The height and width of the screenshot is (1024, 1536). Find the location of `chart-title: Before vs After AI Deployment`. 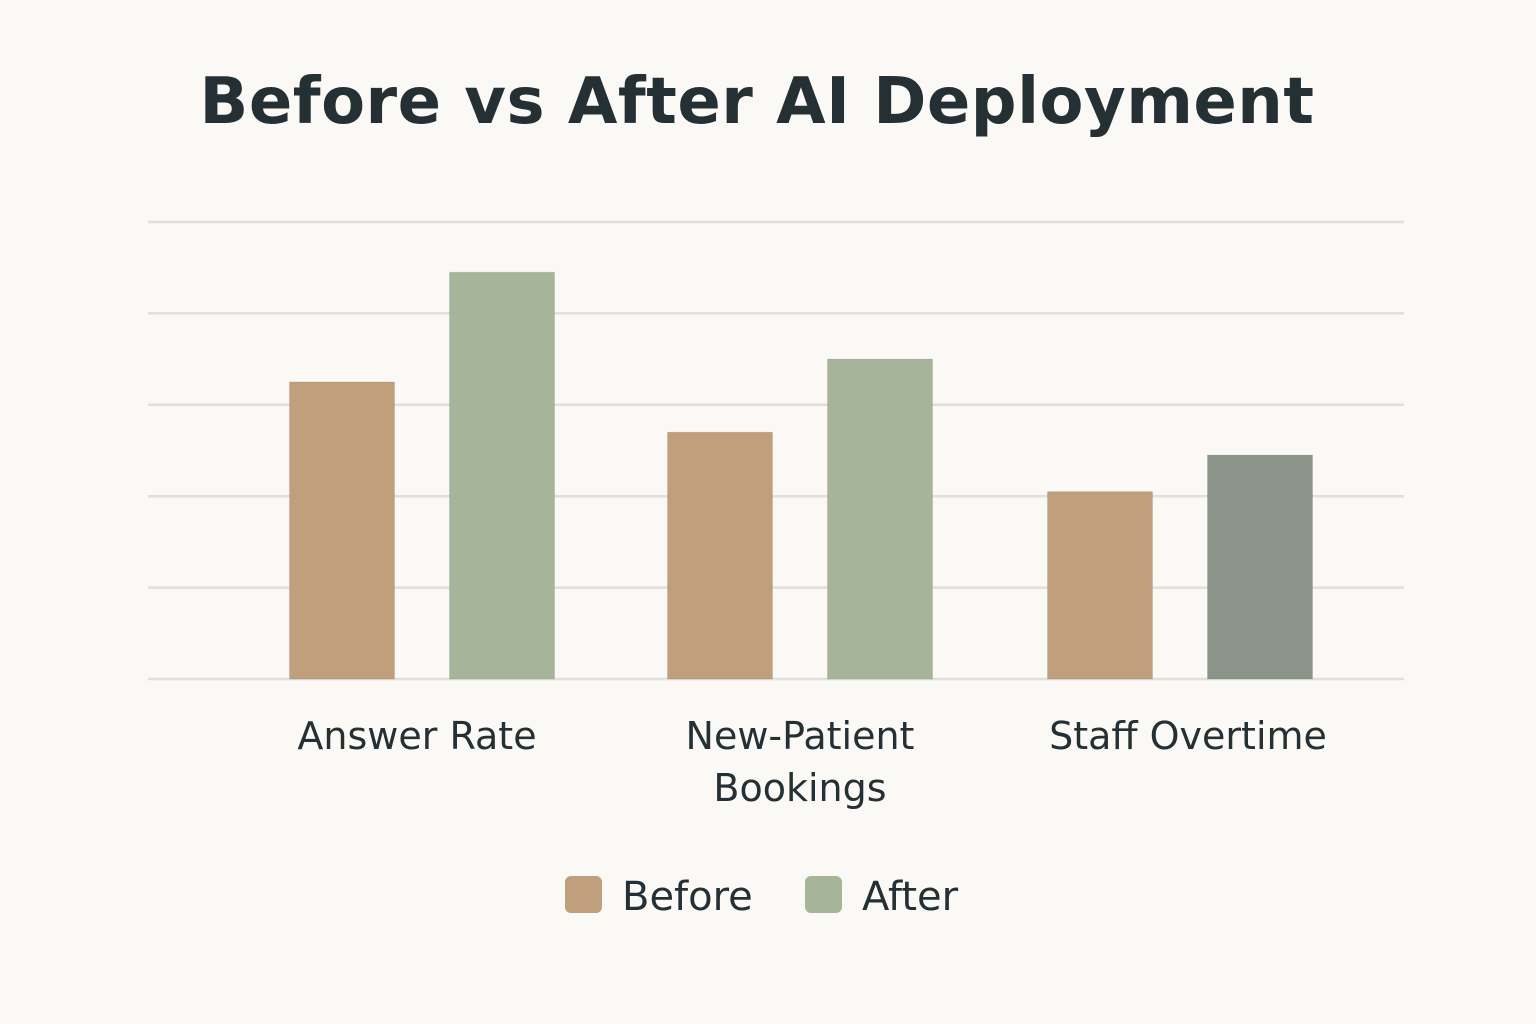

chart-title: Before vs After AI Deployment is located at coordinates (757, 102).